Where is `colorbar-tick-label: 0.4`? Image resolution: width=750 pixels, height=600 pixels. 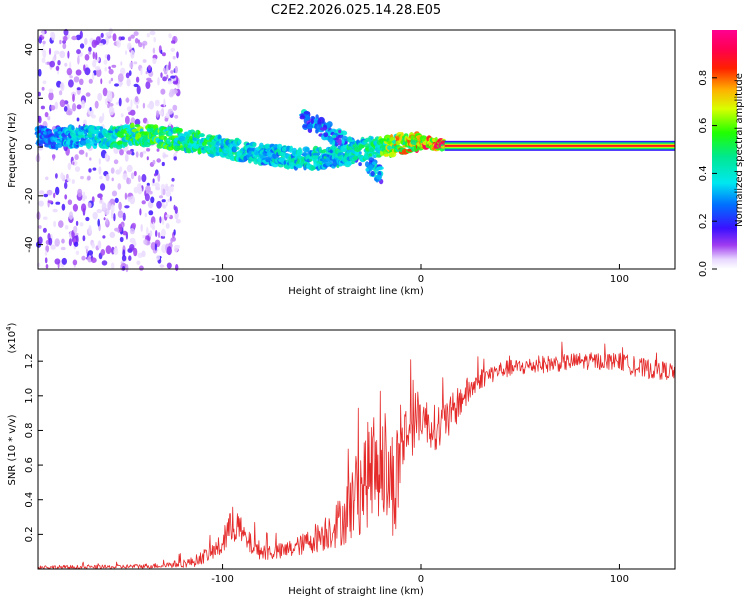 colorbar-tick-label: 0.4 is located at coordinates (703, 173).